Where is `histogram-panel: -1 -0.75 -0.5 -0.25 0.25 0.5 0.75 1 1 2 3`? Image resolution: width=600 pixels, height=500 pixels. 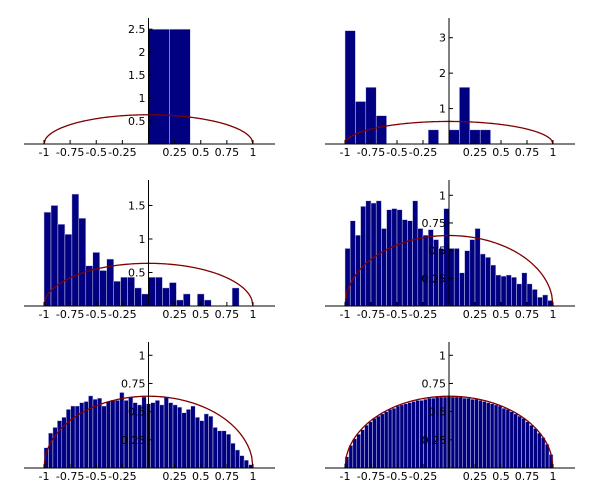 histogram-panel: -1 -0.75 -0.5 -0.25 0.25 0.5 0.75 1 1 2 3 is located at coordinates (450, 88).